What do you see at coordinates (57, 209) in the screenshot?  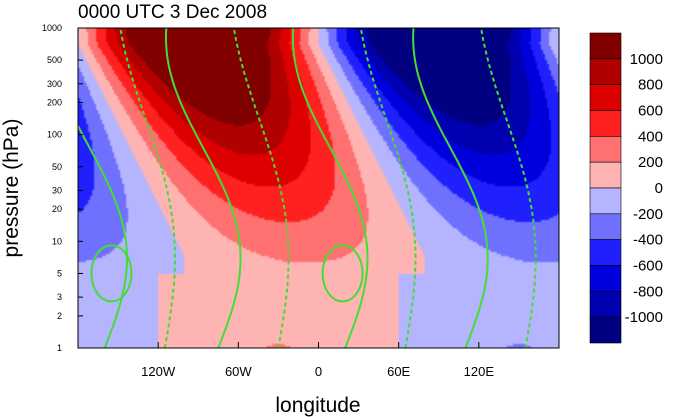 I see `y-tick-label-5: 20` at bounding box center [57, 209].